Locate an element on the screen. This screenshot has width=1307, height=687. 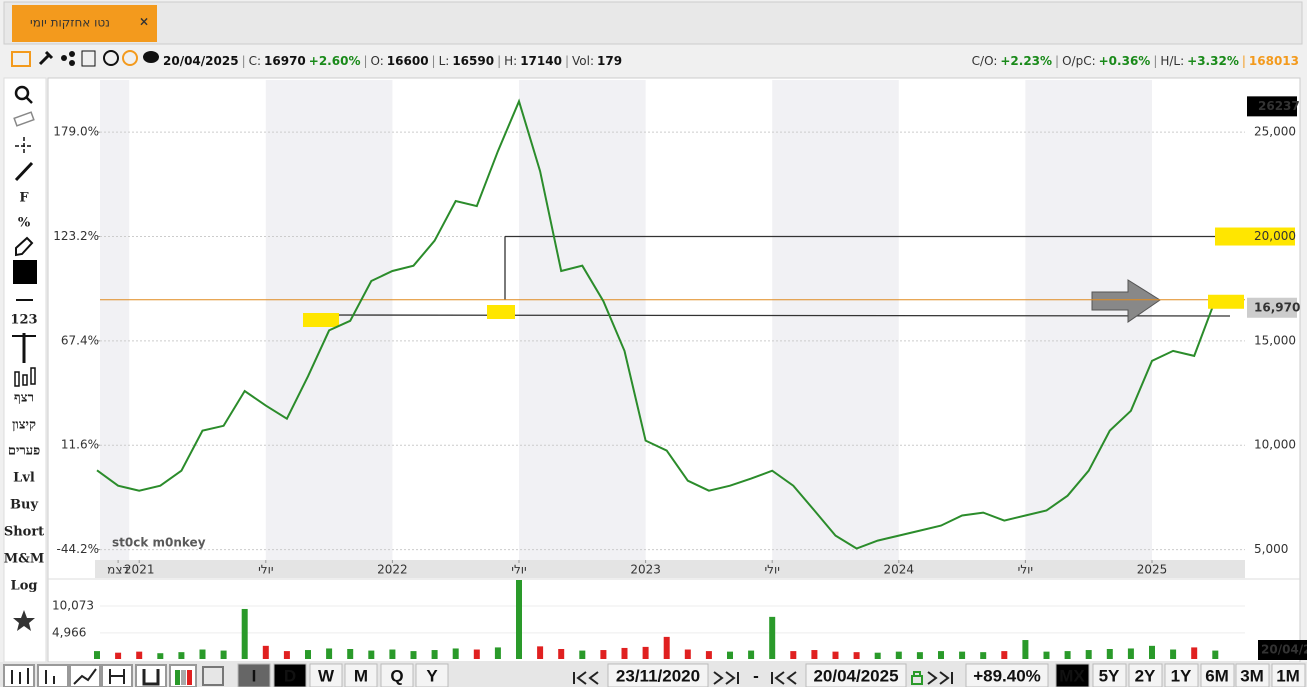
info-item: 168013 is located at coordinates (1274, 61).